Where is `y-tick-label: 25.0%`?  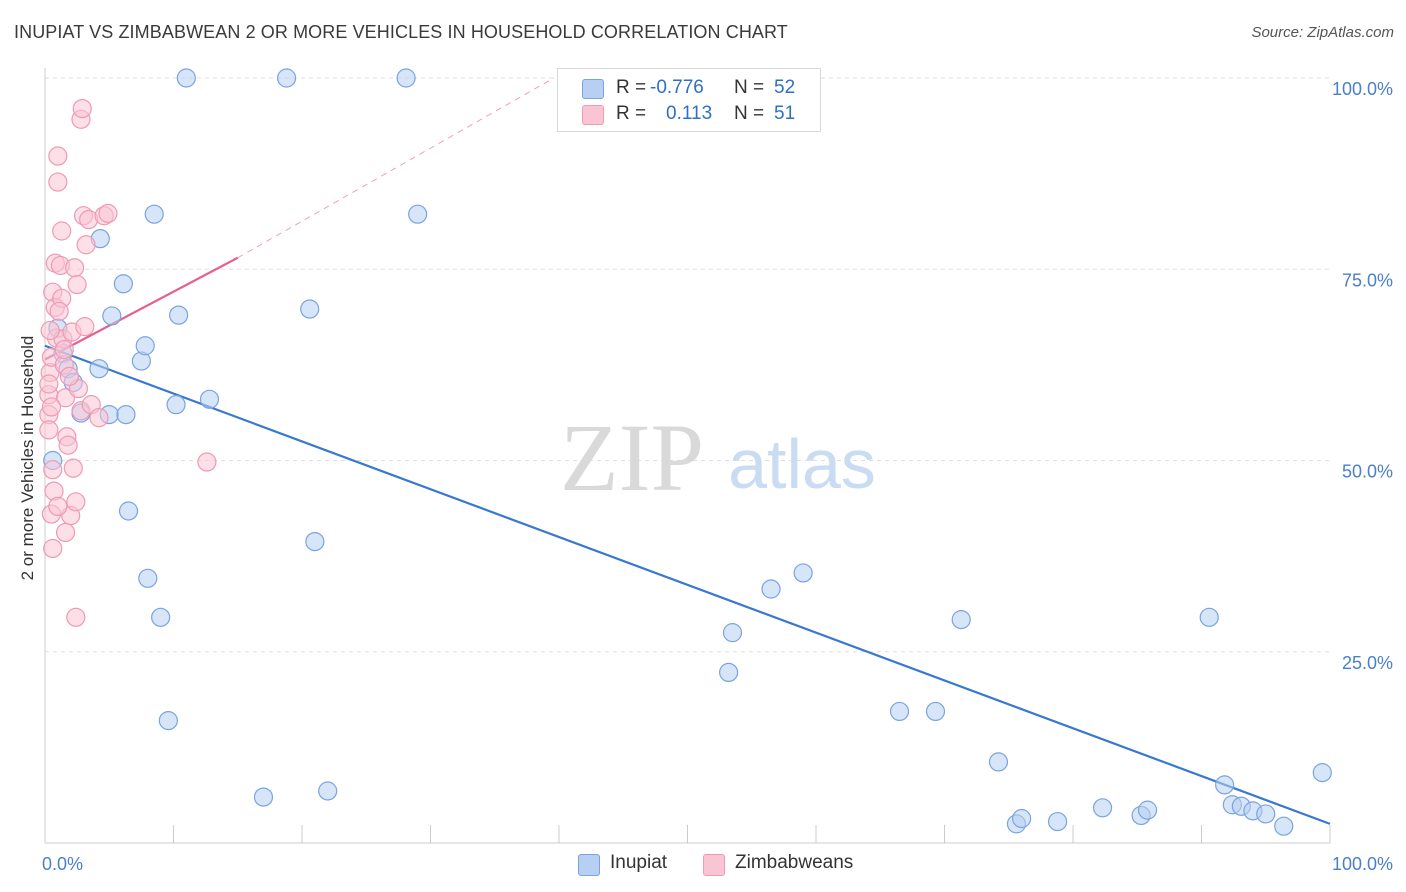 y-tick-label: 25.0% is located at coordinates (1367, 663).